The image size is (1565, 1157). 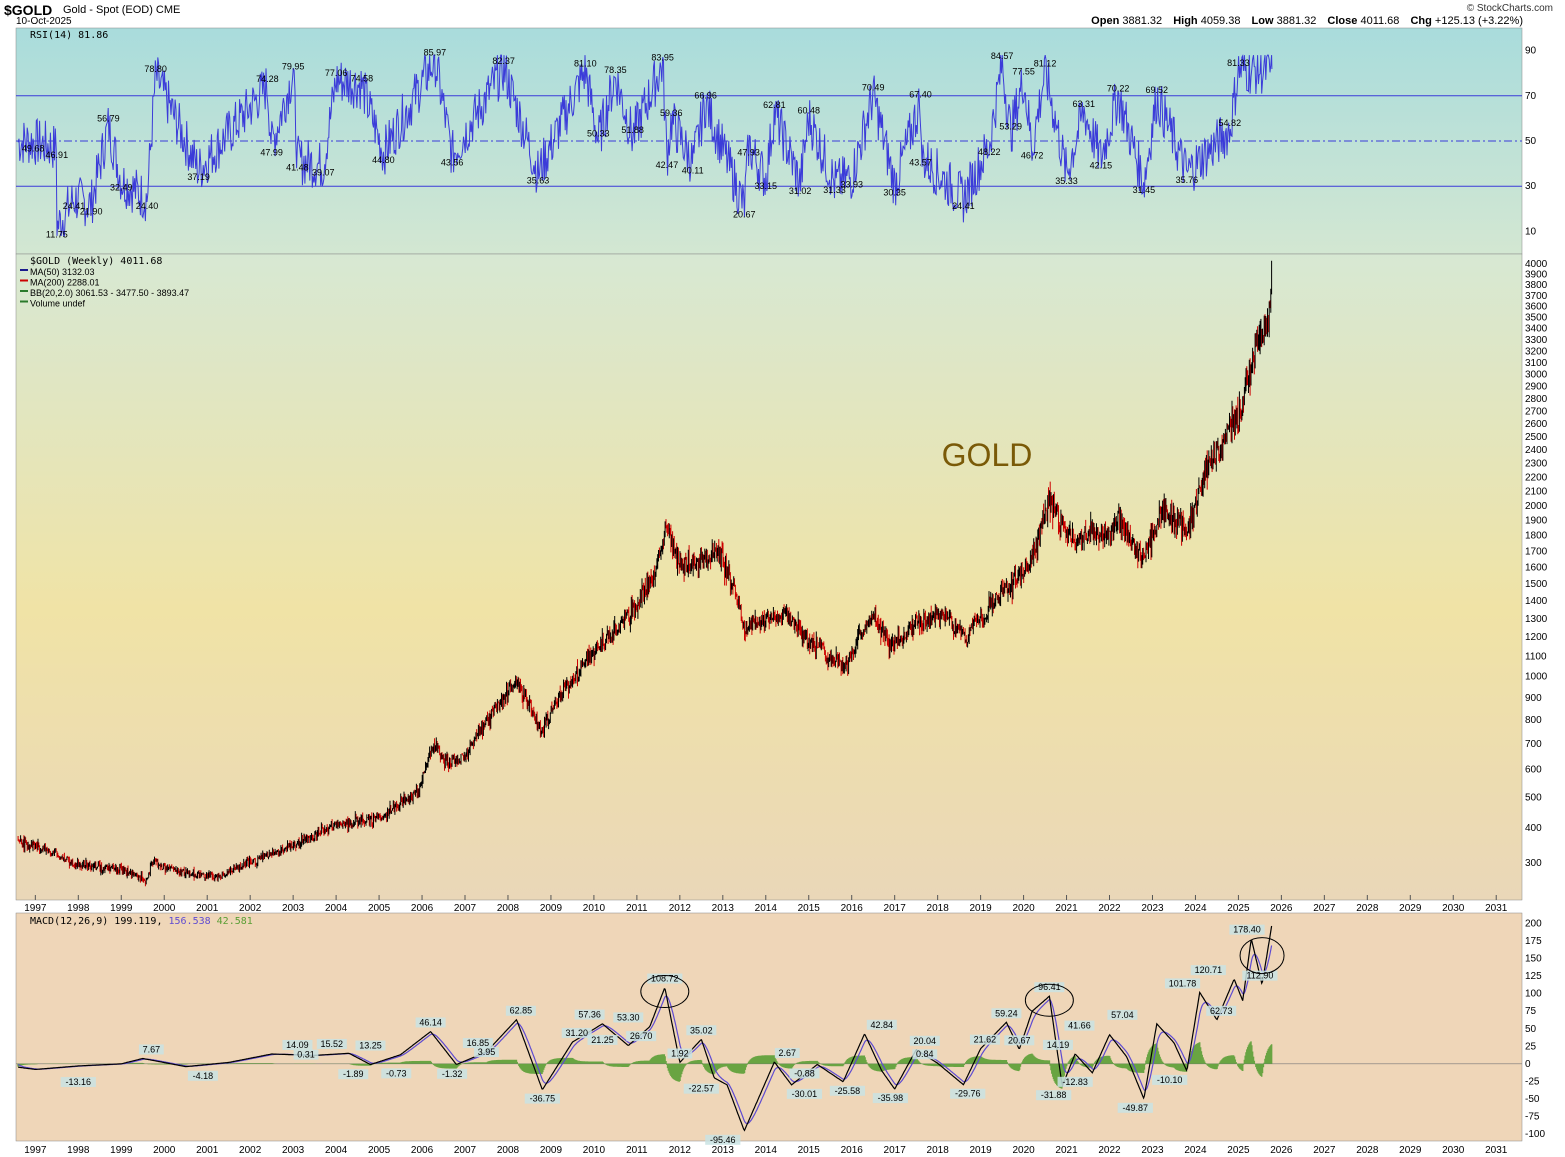 What do you see at coordinates (198, 177) in the screenshot?
I see `rsi-value-label: 37.19` at bounding box center [198, 177].